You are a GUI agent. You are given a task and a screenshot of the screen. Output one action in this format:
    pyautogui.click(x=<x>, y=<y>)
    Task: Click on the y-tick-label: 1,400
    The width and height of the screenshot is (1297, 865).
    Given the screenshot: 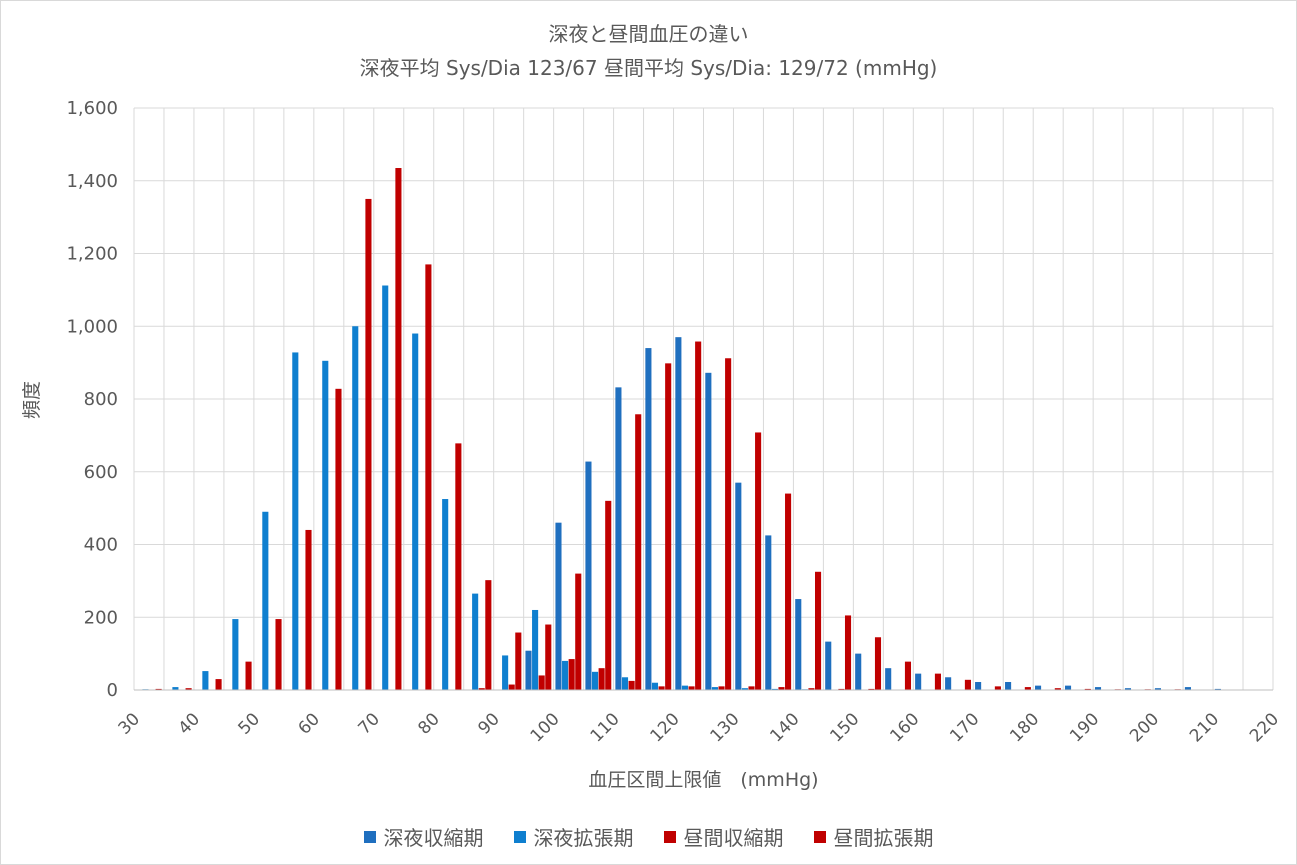 What is the action you would take?
    pyautogui.click(x=92, y=181)
    